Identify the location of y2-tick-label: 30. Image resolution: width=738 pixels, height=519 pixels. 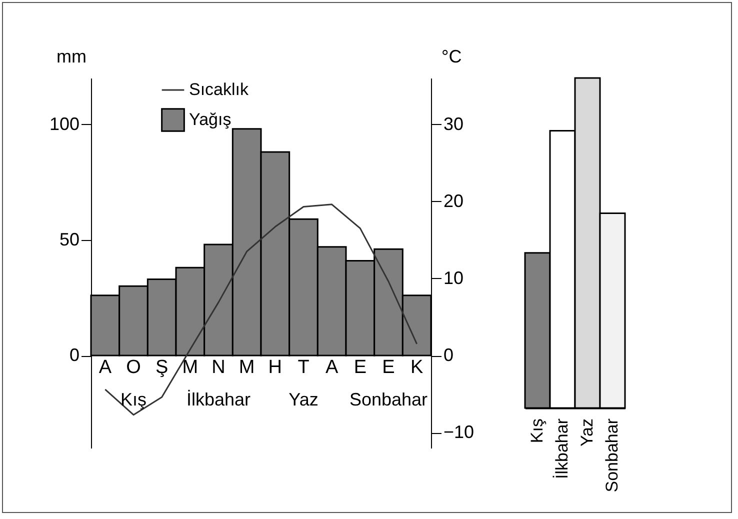
(454, 124).